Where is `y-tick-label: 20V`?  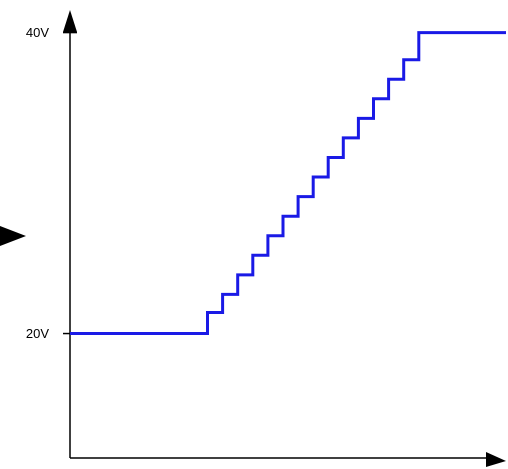
y-tick-label: 20V is located at coordinates (37, 333).